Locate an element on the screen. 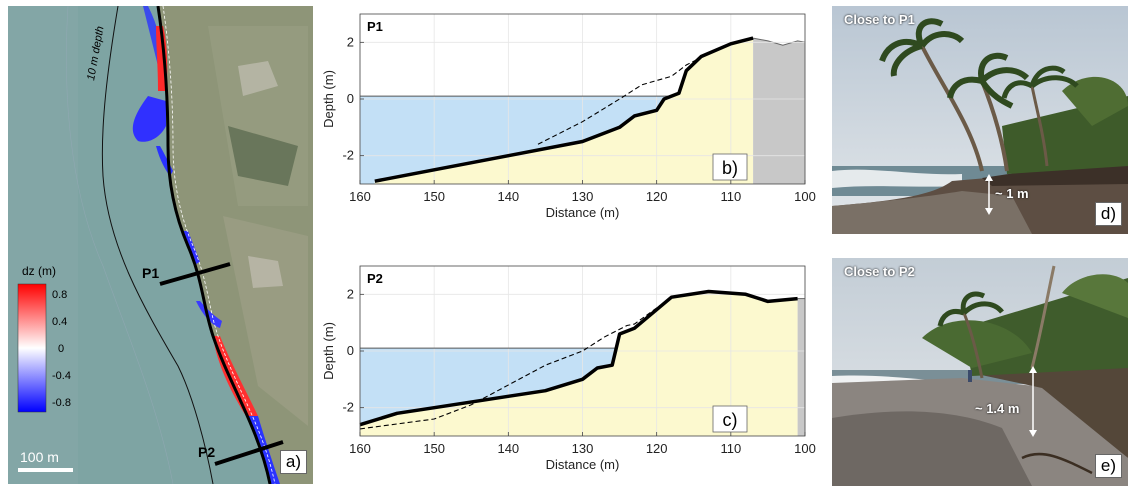 The width and height of the screenshot is (1134, 491). colorbar-tick: 0.8 is located at coordinates (59, 295).